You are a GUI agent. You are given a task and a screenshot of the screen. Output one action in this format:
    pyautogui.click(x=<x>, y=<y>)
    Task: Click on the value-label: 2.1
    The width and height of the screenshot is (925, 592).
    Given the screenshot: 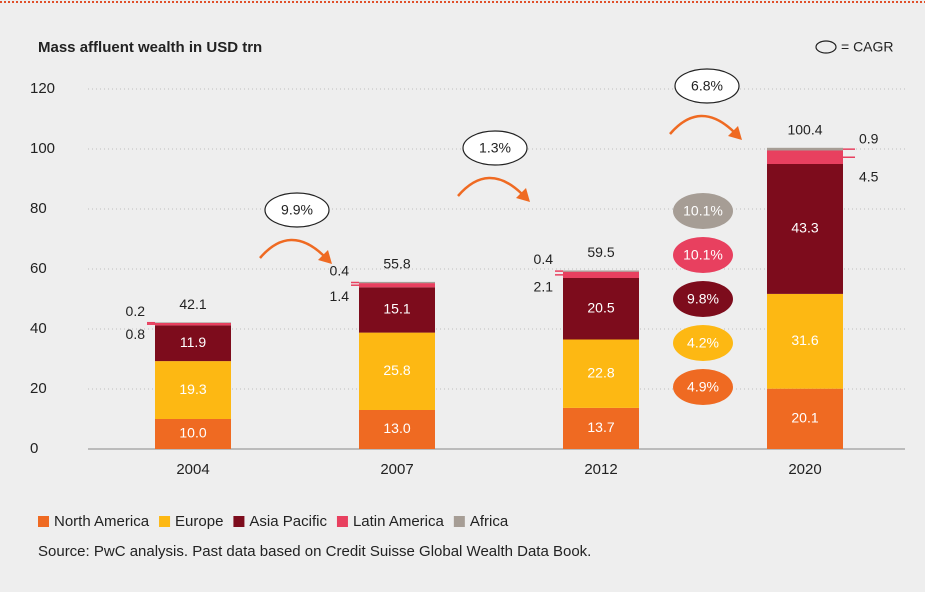 What is the action you would take?
    pyautogui.click(x=544, y=287)
    